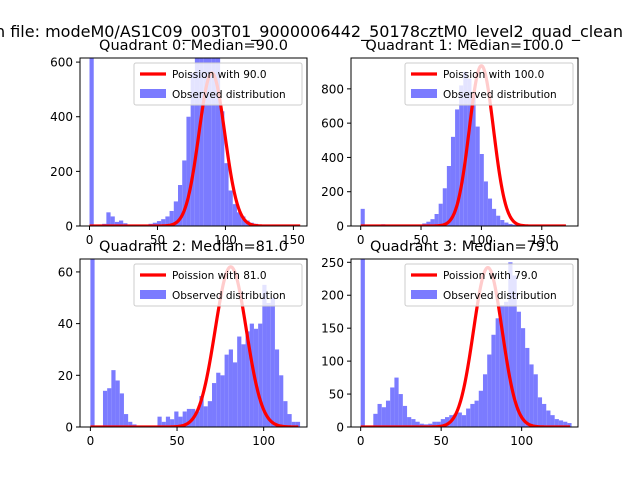 This screenshot has width=640, height=480. I want to click on legend: Poission with 90.0 Observed distribution, so click(218, 84).